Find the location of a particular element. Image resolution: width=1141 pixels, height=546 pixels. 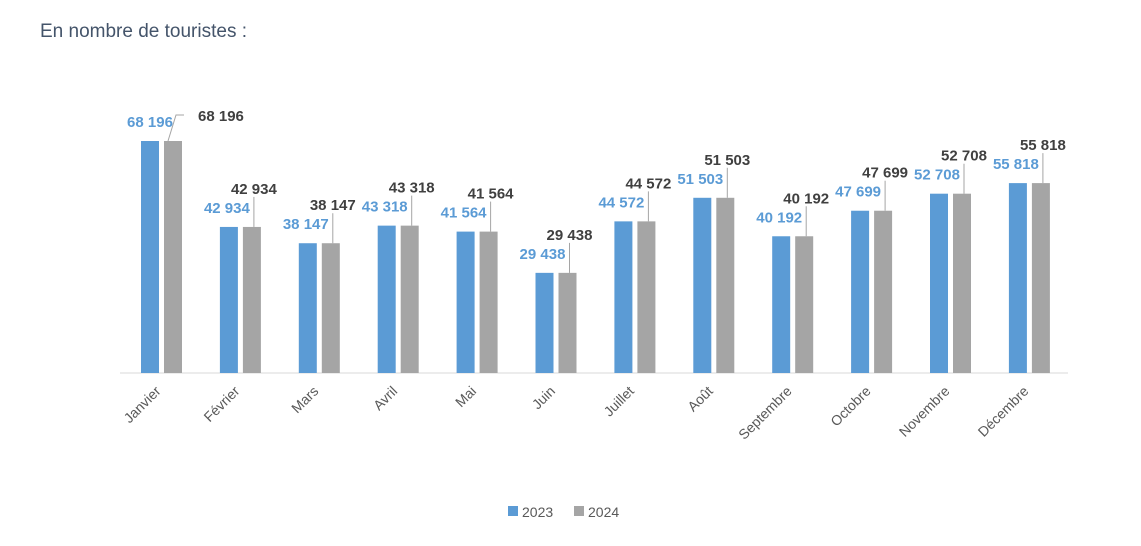

legend-label-2023: 2023 is located at coordinates (537, 512).